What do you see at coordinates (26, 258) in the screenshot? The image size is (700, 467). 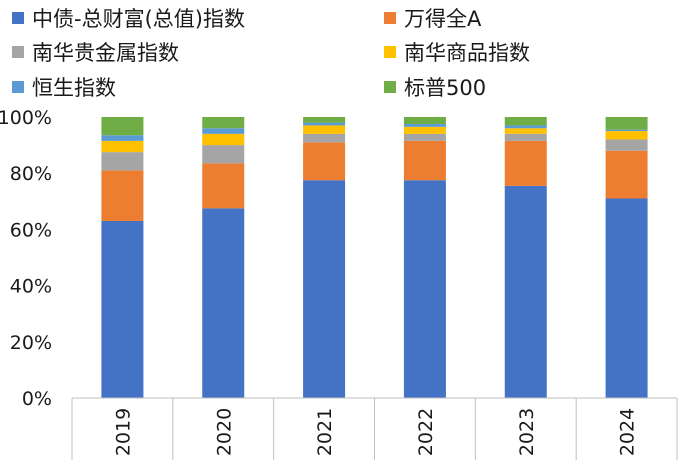 I see `y-axis: 0% 20% 40% 60% 80% 100%` at bounding box center [26, 258].